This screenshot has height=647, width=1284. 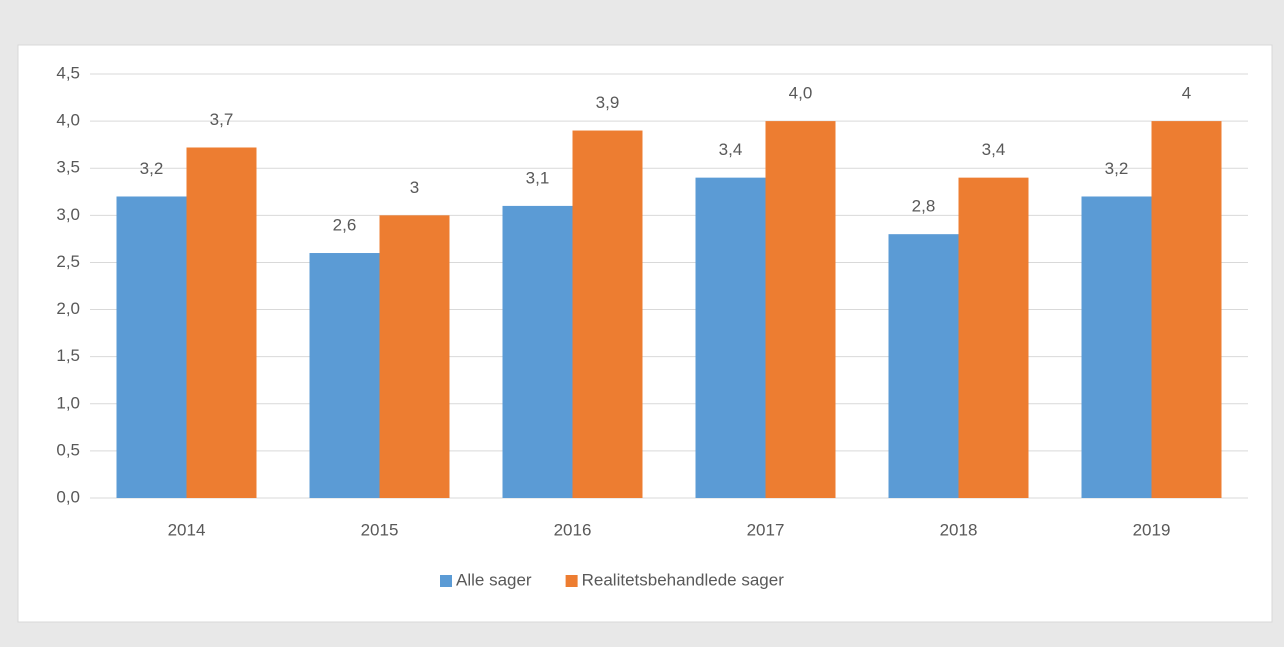 What do you see at coordinates (68, 496) in the screenshot?
I see `y-tick-label: 0,0` at bounding box center [68, 496].